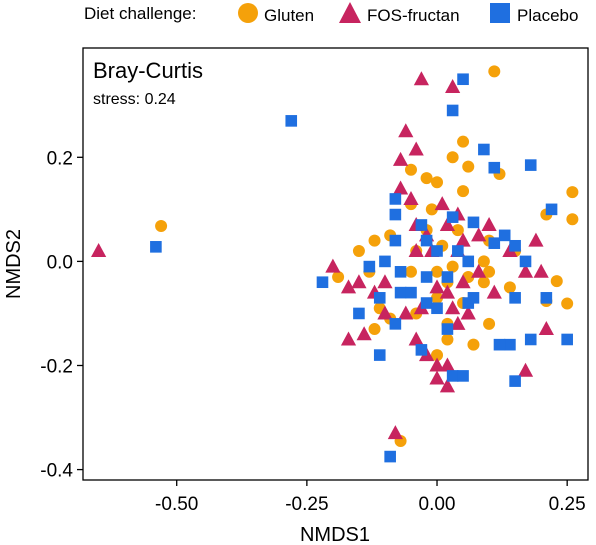 The height and width of the screenshot is (545, 596). Describe the element at coordinates (14, 264) in the screenshot. I see `y-axis-title: NMDS2` at that location.